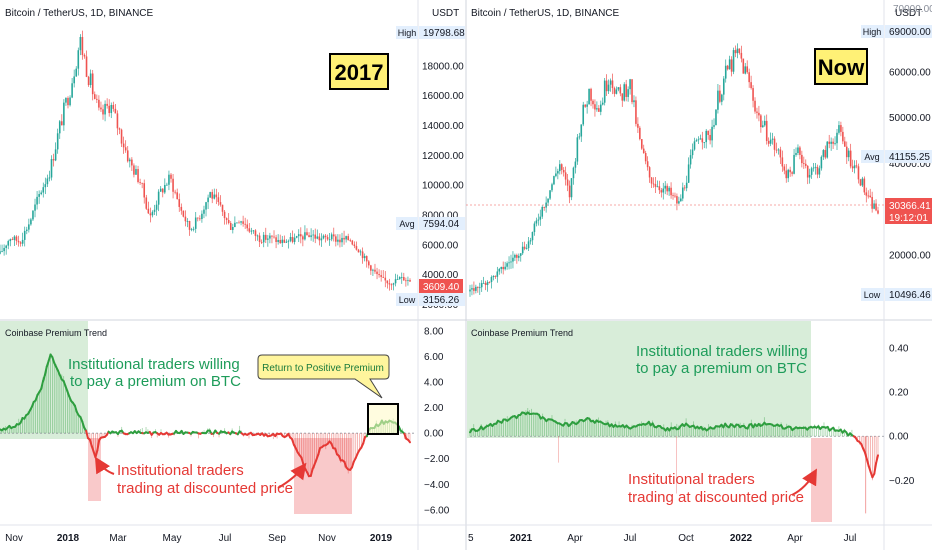 This screenshot has height=550, width=932. Describe the element at coordinates (441, 300) in the screenshot. I see `svg-text: 3156.26` at that location.